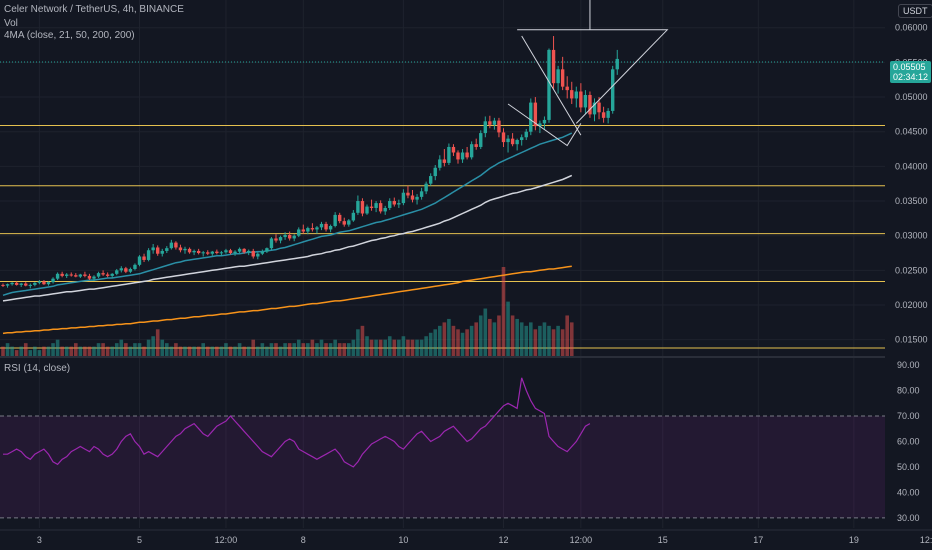  What do you see at coordinates (911, 166) in the screenshot?
I see `price-tick-label: 0.04000` at bounding box center [911, 166].